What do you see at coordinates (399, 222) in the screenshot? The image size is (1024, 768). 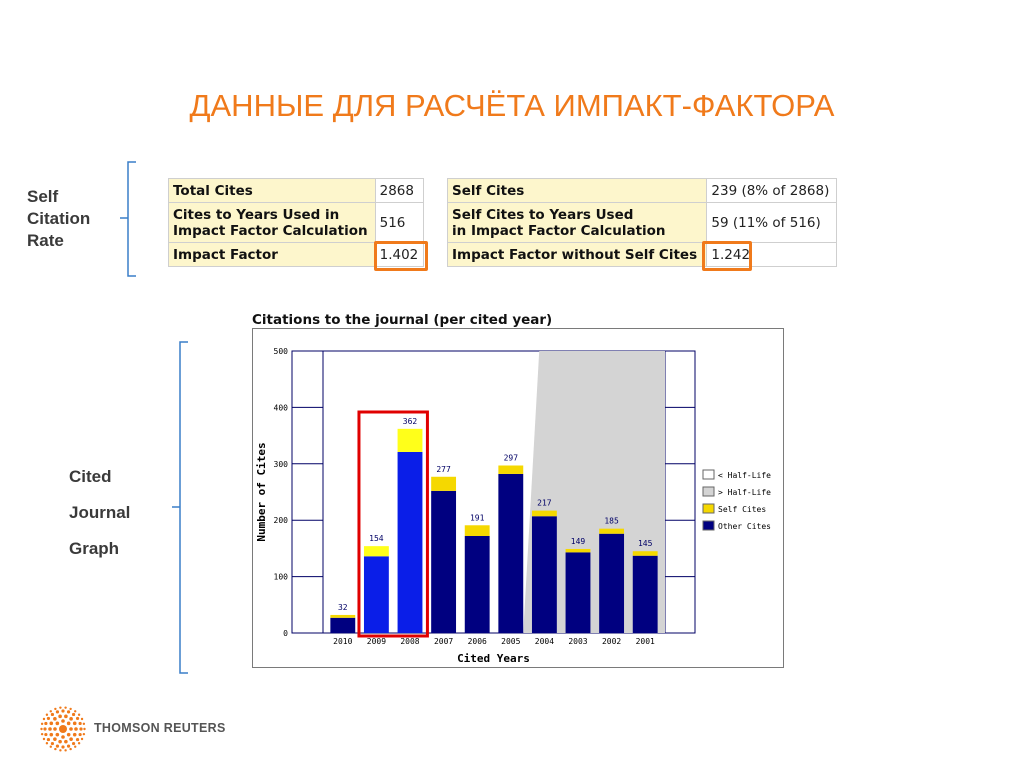 I see `table-value: 516` at bounding box center [399, 222].